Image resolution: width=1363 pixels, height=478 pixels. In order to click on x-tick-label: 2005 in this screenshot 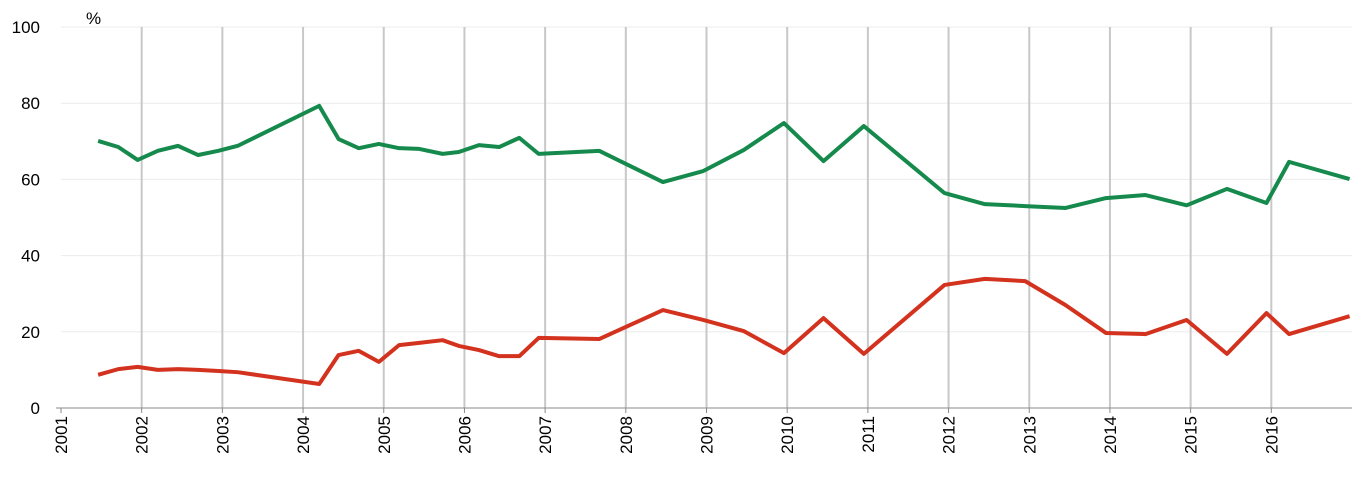, I will do `click(384, 435)`.